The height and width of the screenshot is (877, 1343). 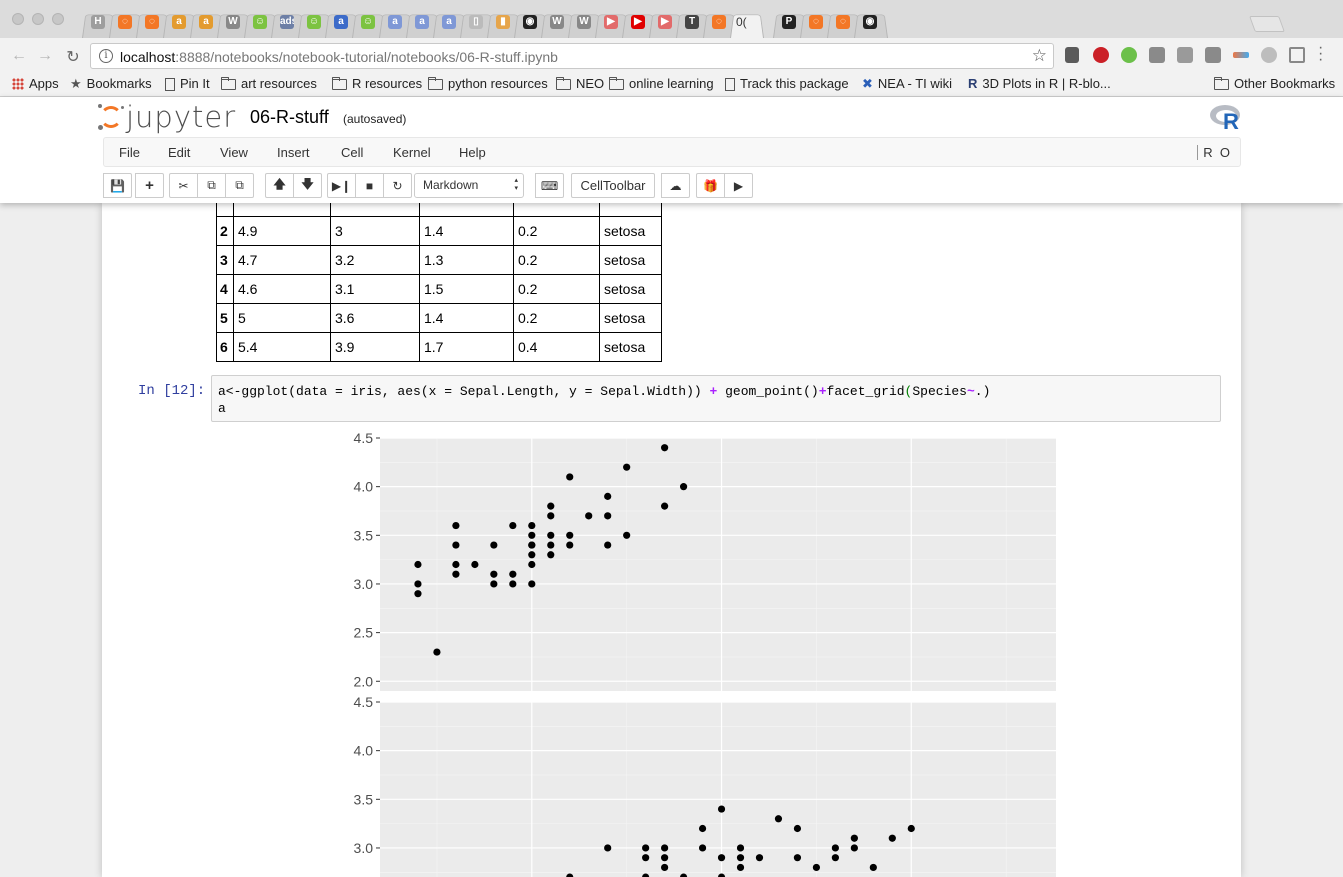 I want to click on tab: T, so click(x=693, y=23).